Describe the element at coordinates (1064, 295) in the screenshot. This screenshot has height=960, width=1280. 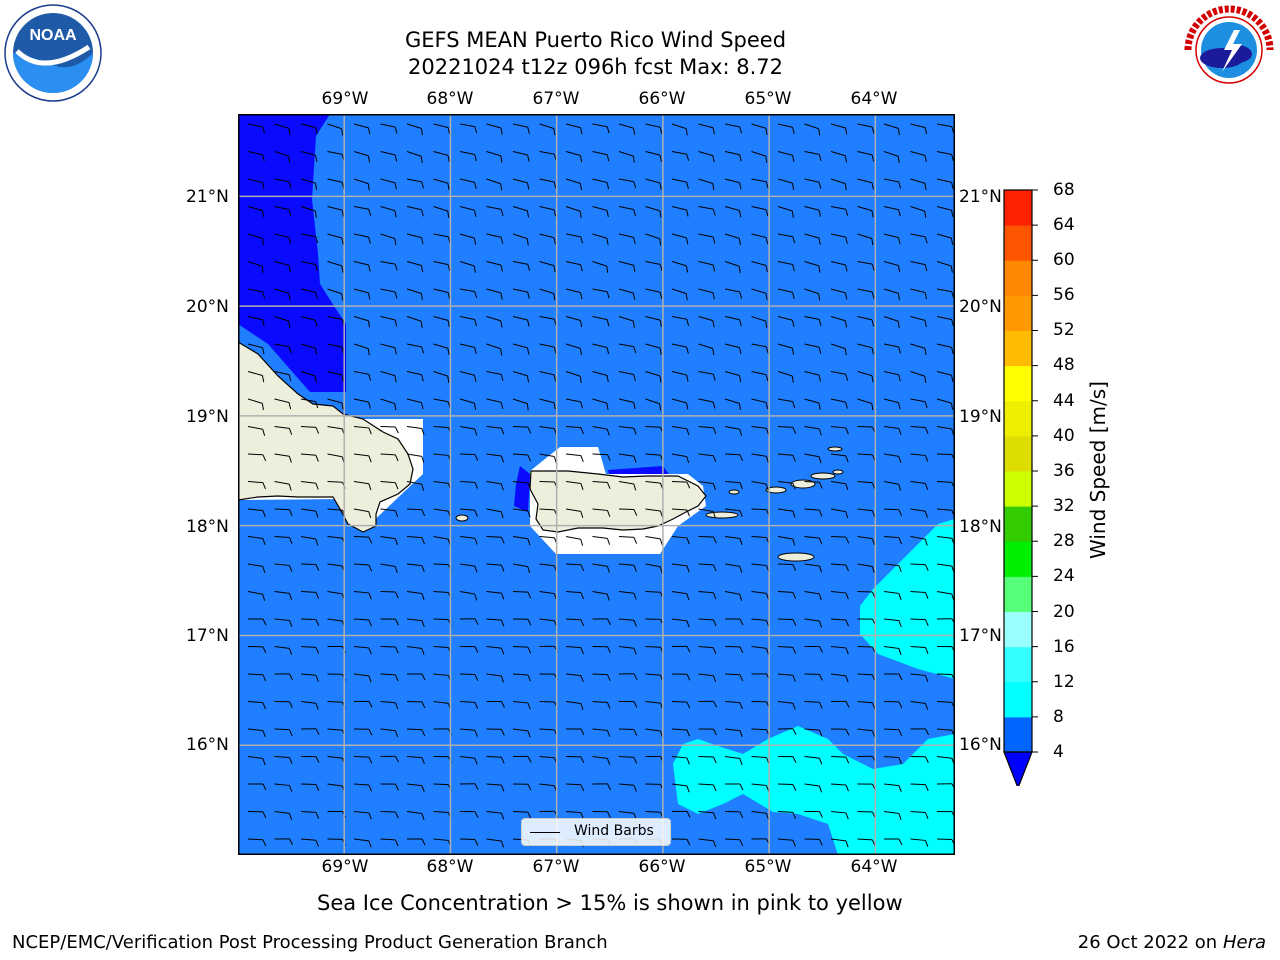
I see `colorbar-tick: 56` at that location.